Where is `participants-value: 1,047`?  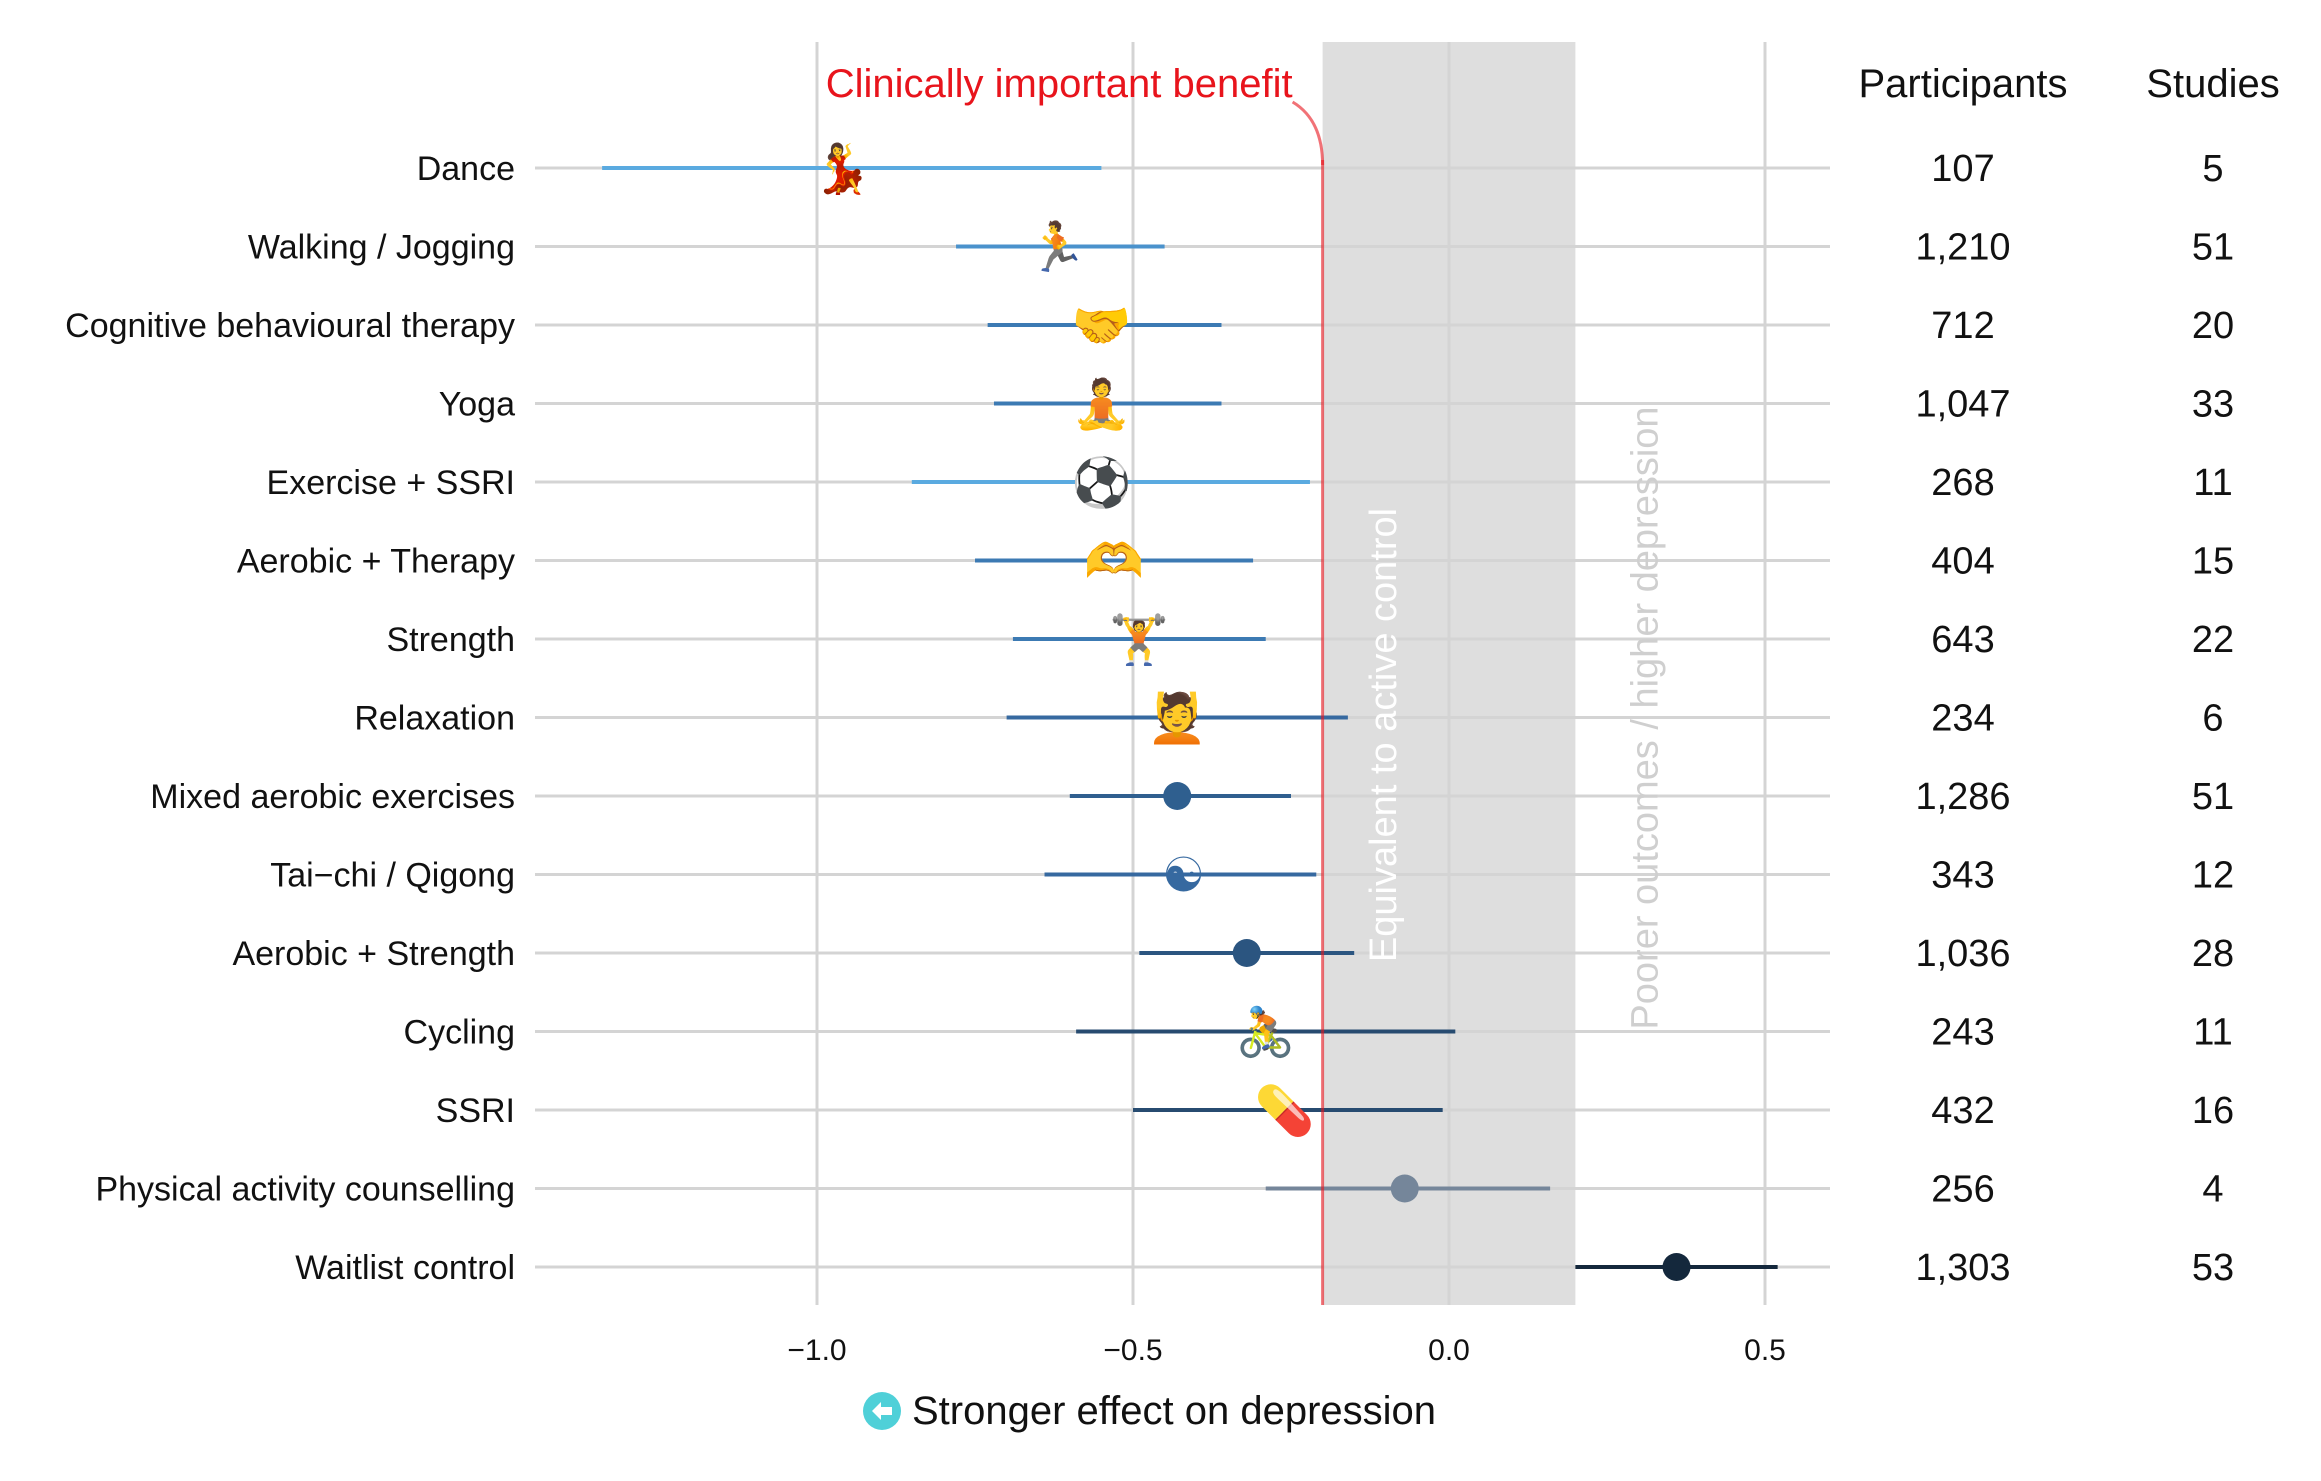 participants-value: 1,047 is located at coordinates (1962, 405).